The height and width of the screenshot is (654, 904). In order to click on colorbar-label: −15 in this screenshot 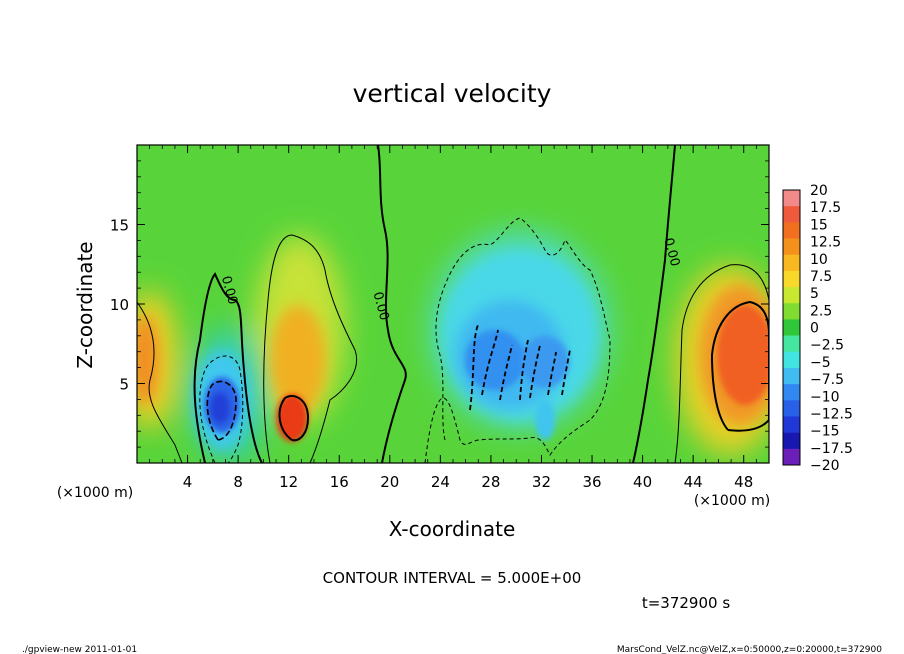, I will do `click(825, 432)`.